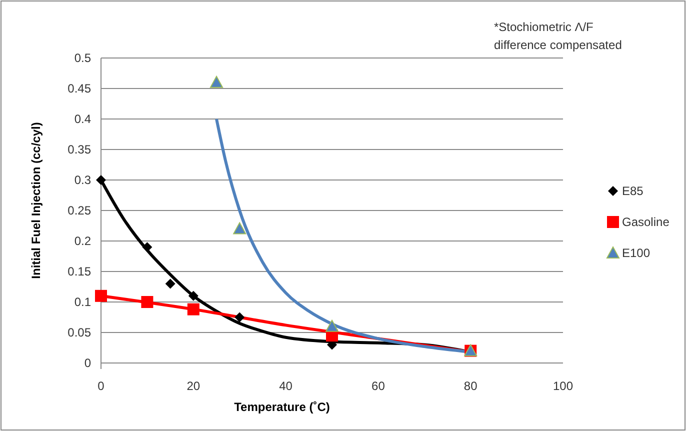 This screenshot has height=431, width=686. I want to click on y-axis-title: Initial Fuel Injection (cc/cyl), so click(36, 200).